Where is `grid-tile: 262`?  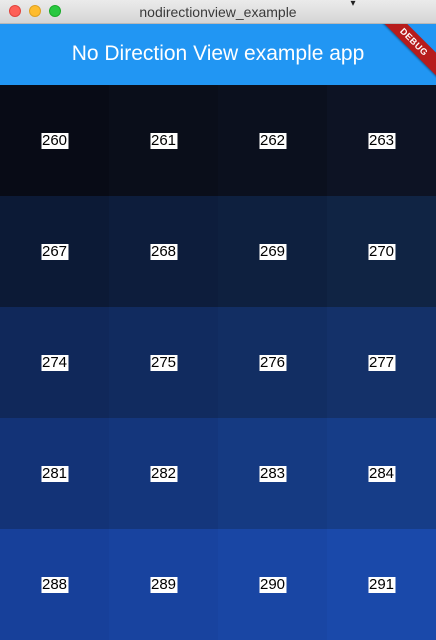 grid-tile: 262 is located at coordinates (272, 140).